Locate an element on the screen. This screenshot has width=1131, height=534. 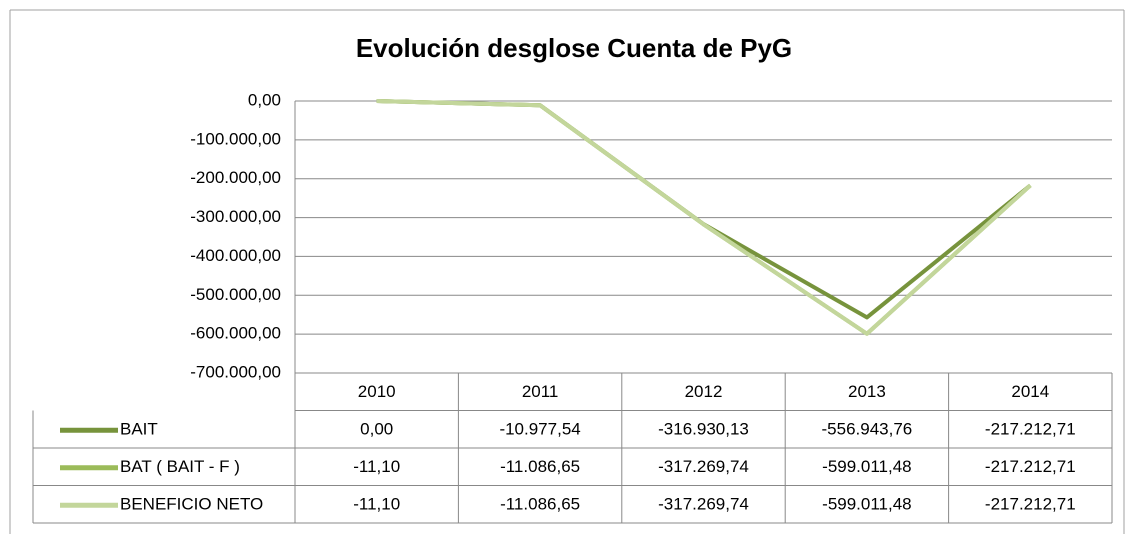
table-value: 0,00 is located at coordinates (376, 429).